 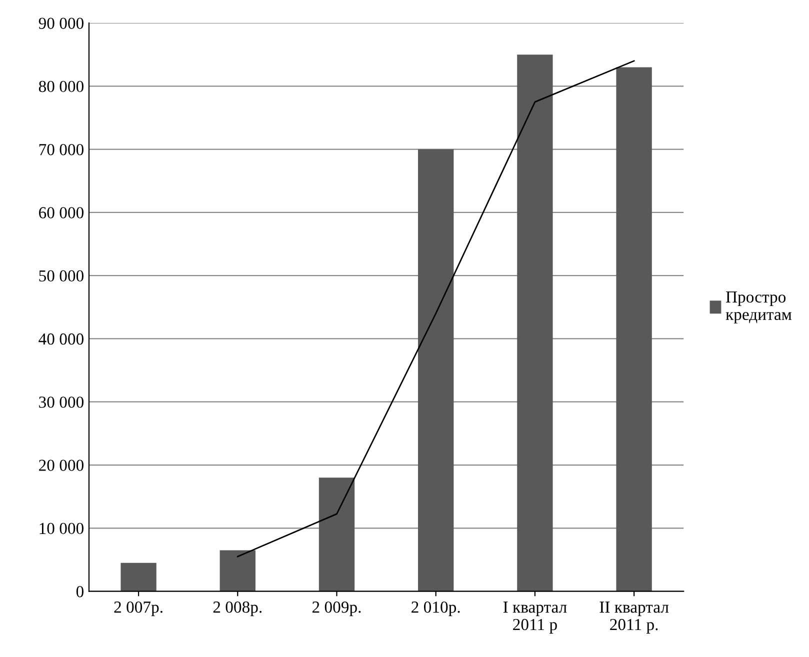 What do you see at coordinates (61, 276) in the screenshot?
I see `y-tick-label: 50 000` at bounding box center [61, 276].